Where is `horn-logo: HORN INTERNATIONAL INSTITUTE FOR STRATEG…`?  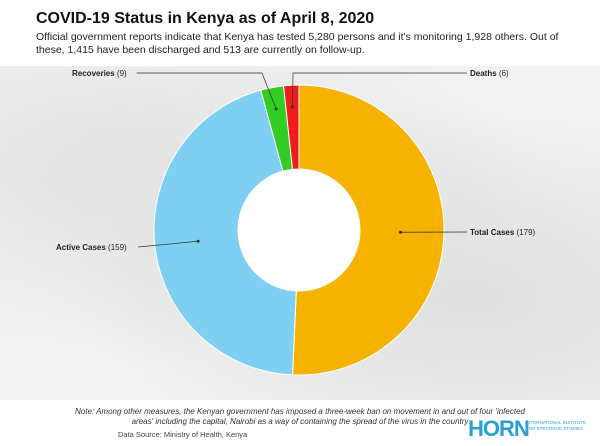
horn-logo: HORN INTERNATIONAL INSTITUTE FOR STRATEG… is located at coordinates (531, 429).